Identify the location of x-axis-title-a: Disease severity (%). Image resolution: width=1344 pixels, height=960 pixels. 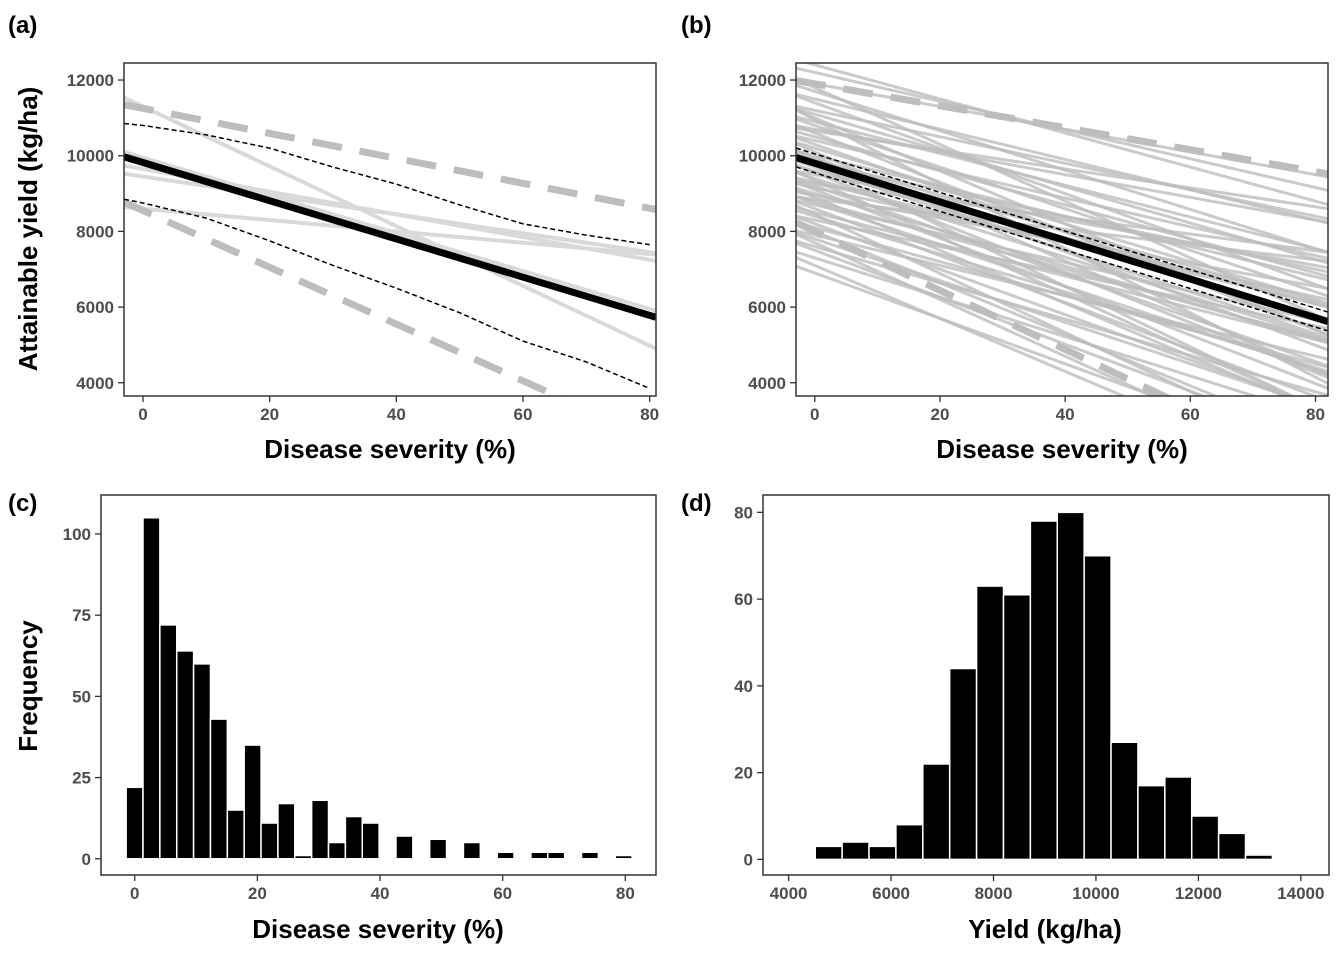
(389, 449).